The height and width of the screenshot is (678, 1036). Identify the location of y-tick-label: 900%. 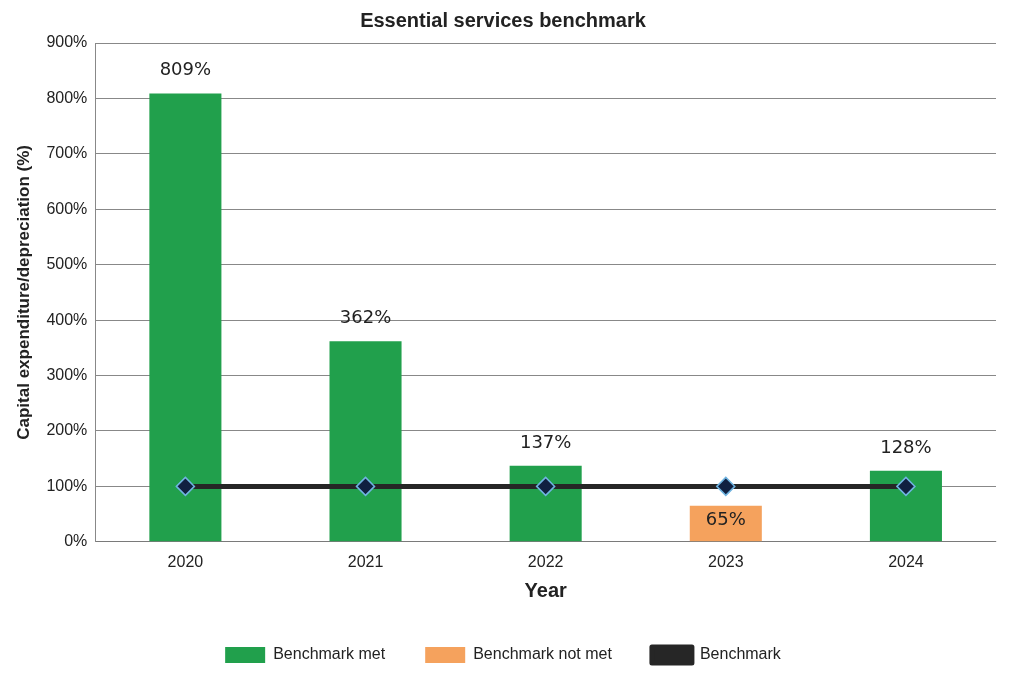
(67, 42).